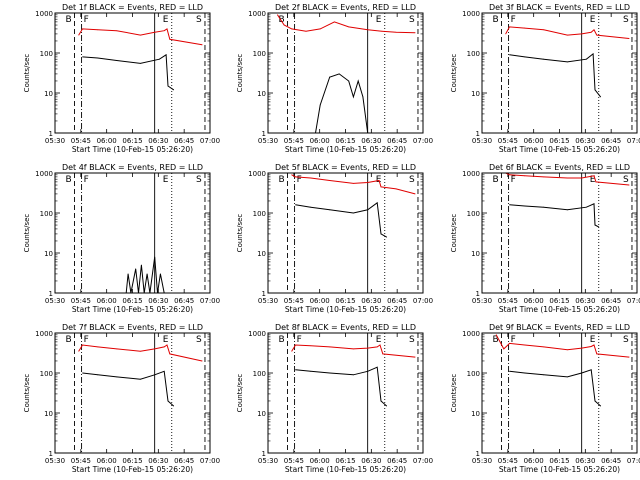 The image size is (640, 480). What do you see at coordinates (423, 301) in the screenshot?
I see `x-tick-label: 07:00` at bounding box center [423, 301].